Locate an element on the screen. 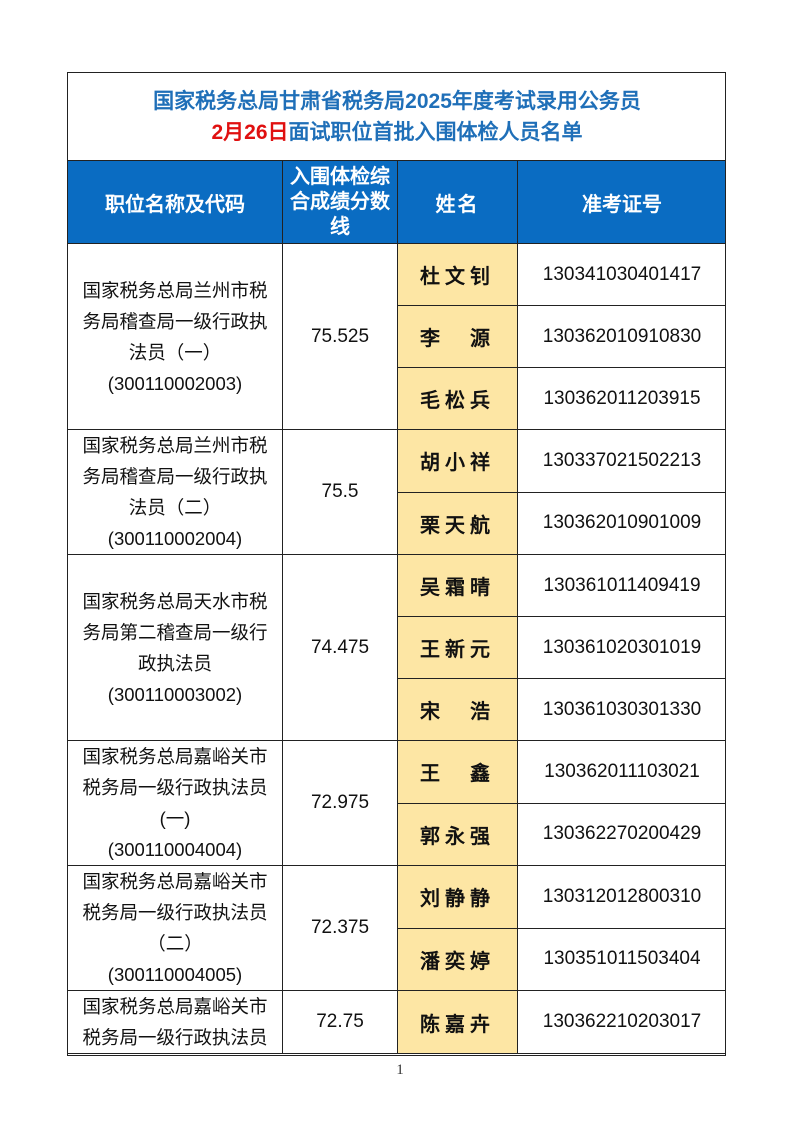 This screenshot has height=1132, width=800. table-row: 郭永强 130362270200429 is located at coordinates (396, 834).